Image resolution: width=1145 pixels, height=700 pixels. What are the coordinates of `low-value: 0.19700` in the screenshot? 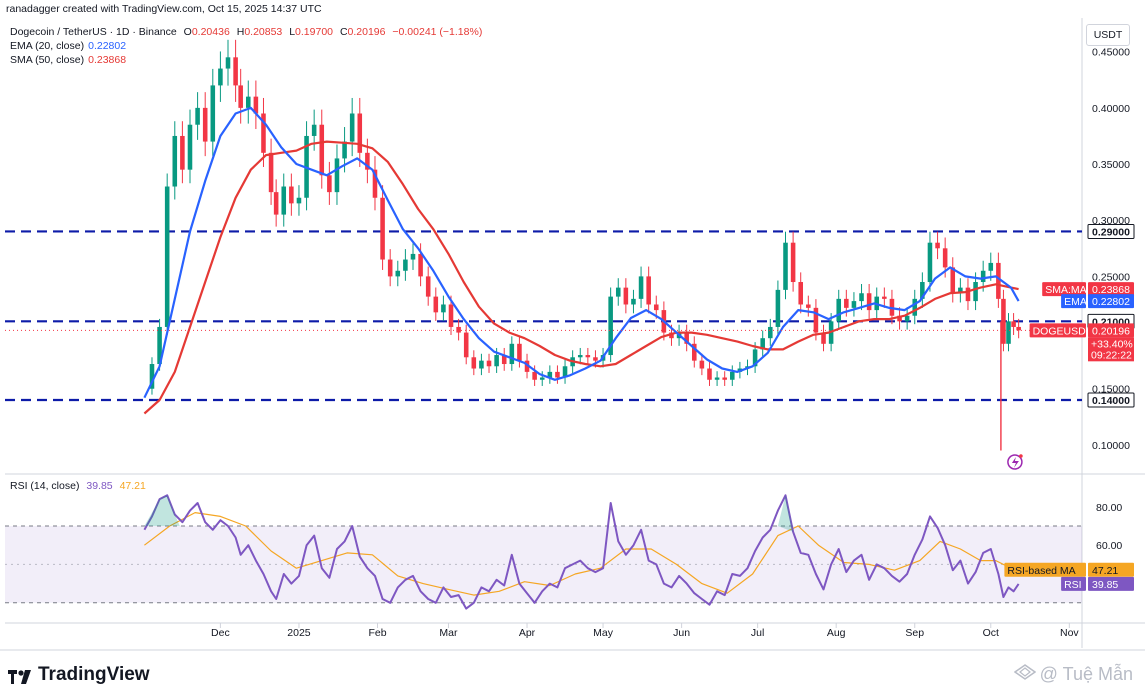 It's located at (314, 32).